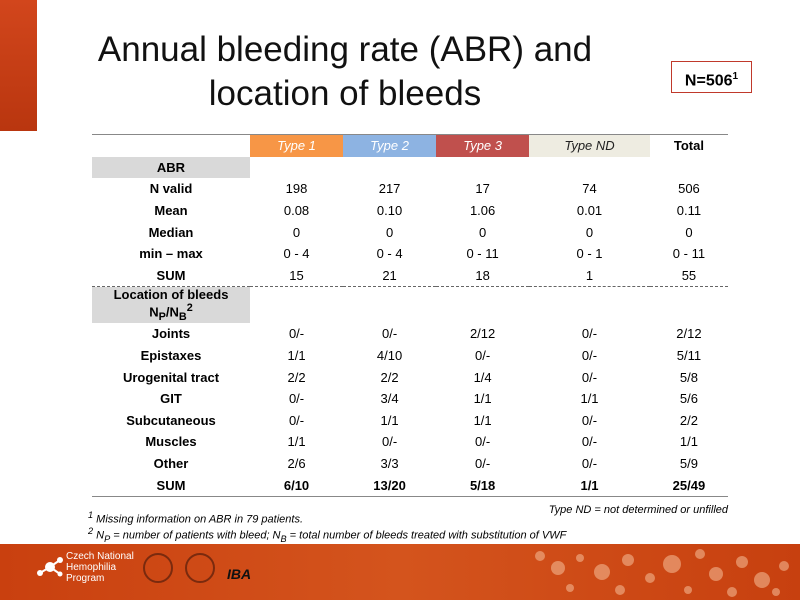 This screenshot has width=800, height=600. I want to click on table-cell: 3/3, so click(389, 464).